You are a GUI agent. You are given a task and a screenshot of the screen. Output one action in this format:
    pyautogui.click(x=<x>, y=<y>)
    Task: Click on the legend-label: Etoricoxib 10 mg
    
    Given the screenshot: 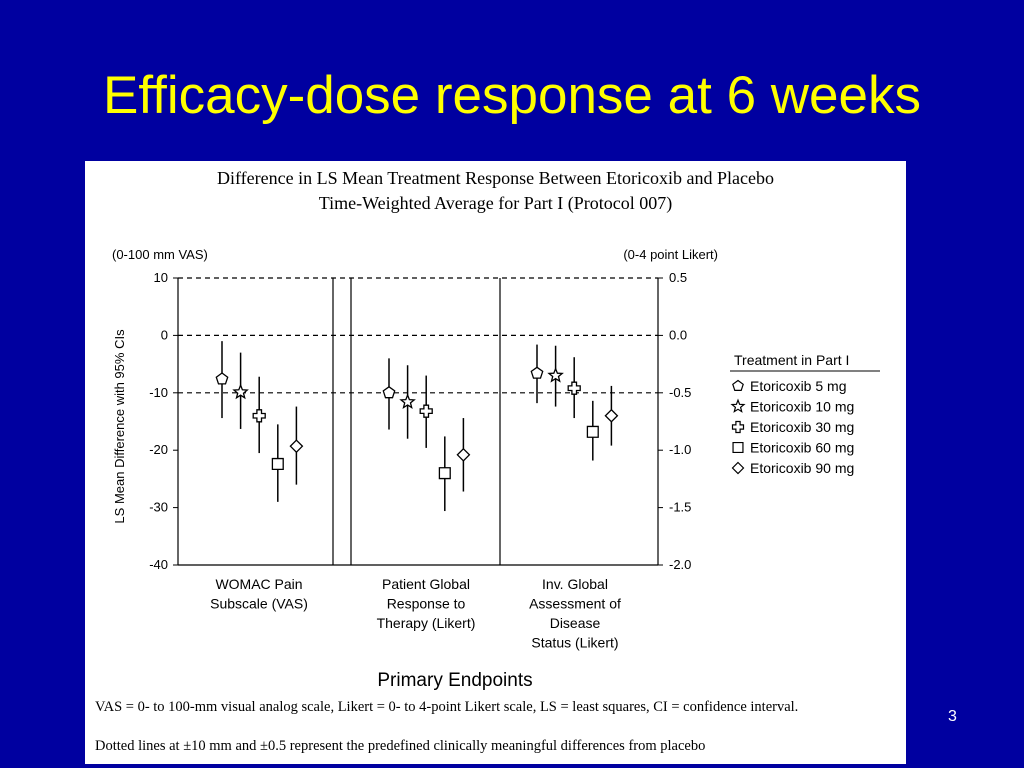 What is the action you would take?
    pyautogui.click(x=802, y=407)
    